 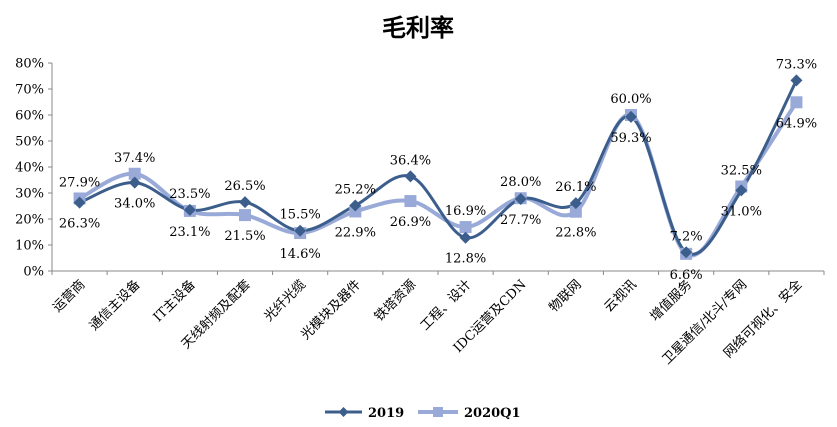 I want to click on legend: 2019 2020Q1, so click(x=423, y=413).